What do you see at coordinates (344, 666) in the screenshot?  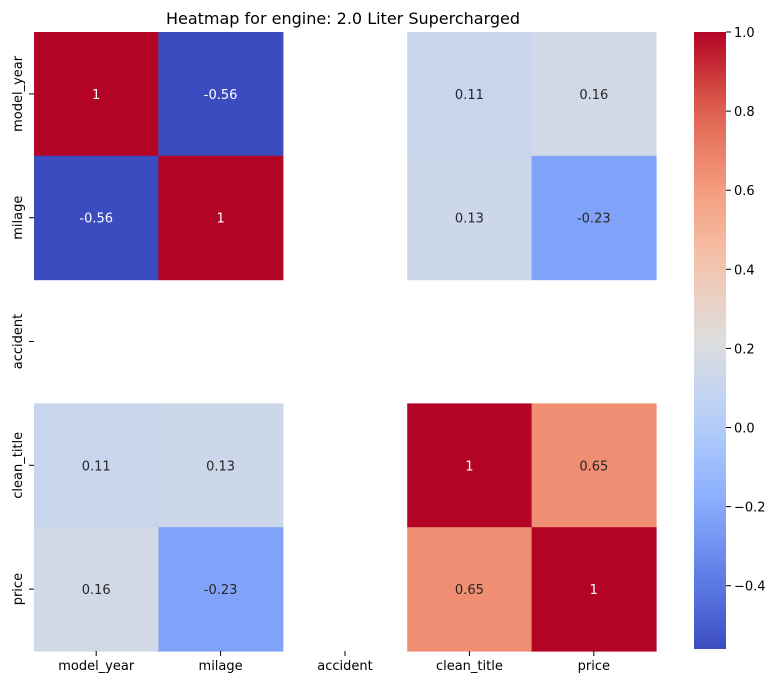 I see `x-tick-label-2: accident` at bounding box center [344, 666].